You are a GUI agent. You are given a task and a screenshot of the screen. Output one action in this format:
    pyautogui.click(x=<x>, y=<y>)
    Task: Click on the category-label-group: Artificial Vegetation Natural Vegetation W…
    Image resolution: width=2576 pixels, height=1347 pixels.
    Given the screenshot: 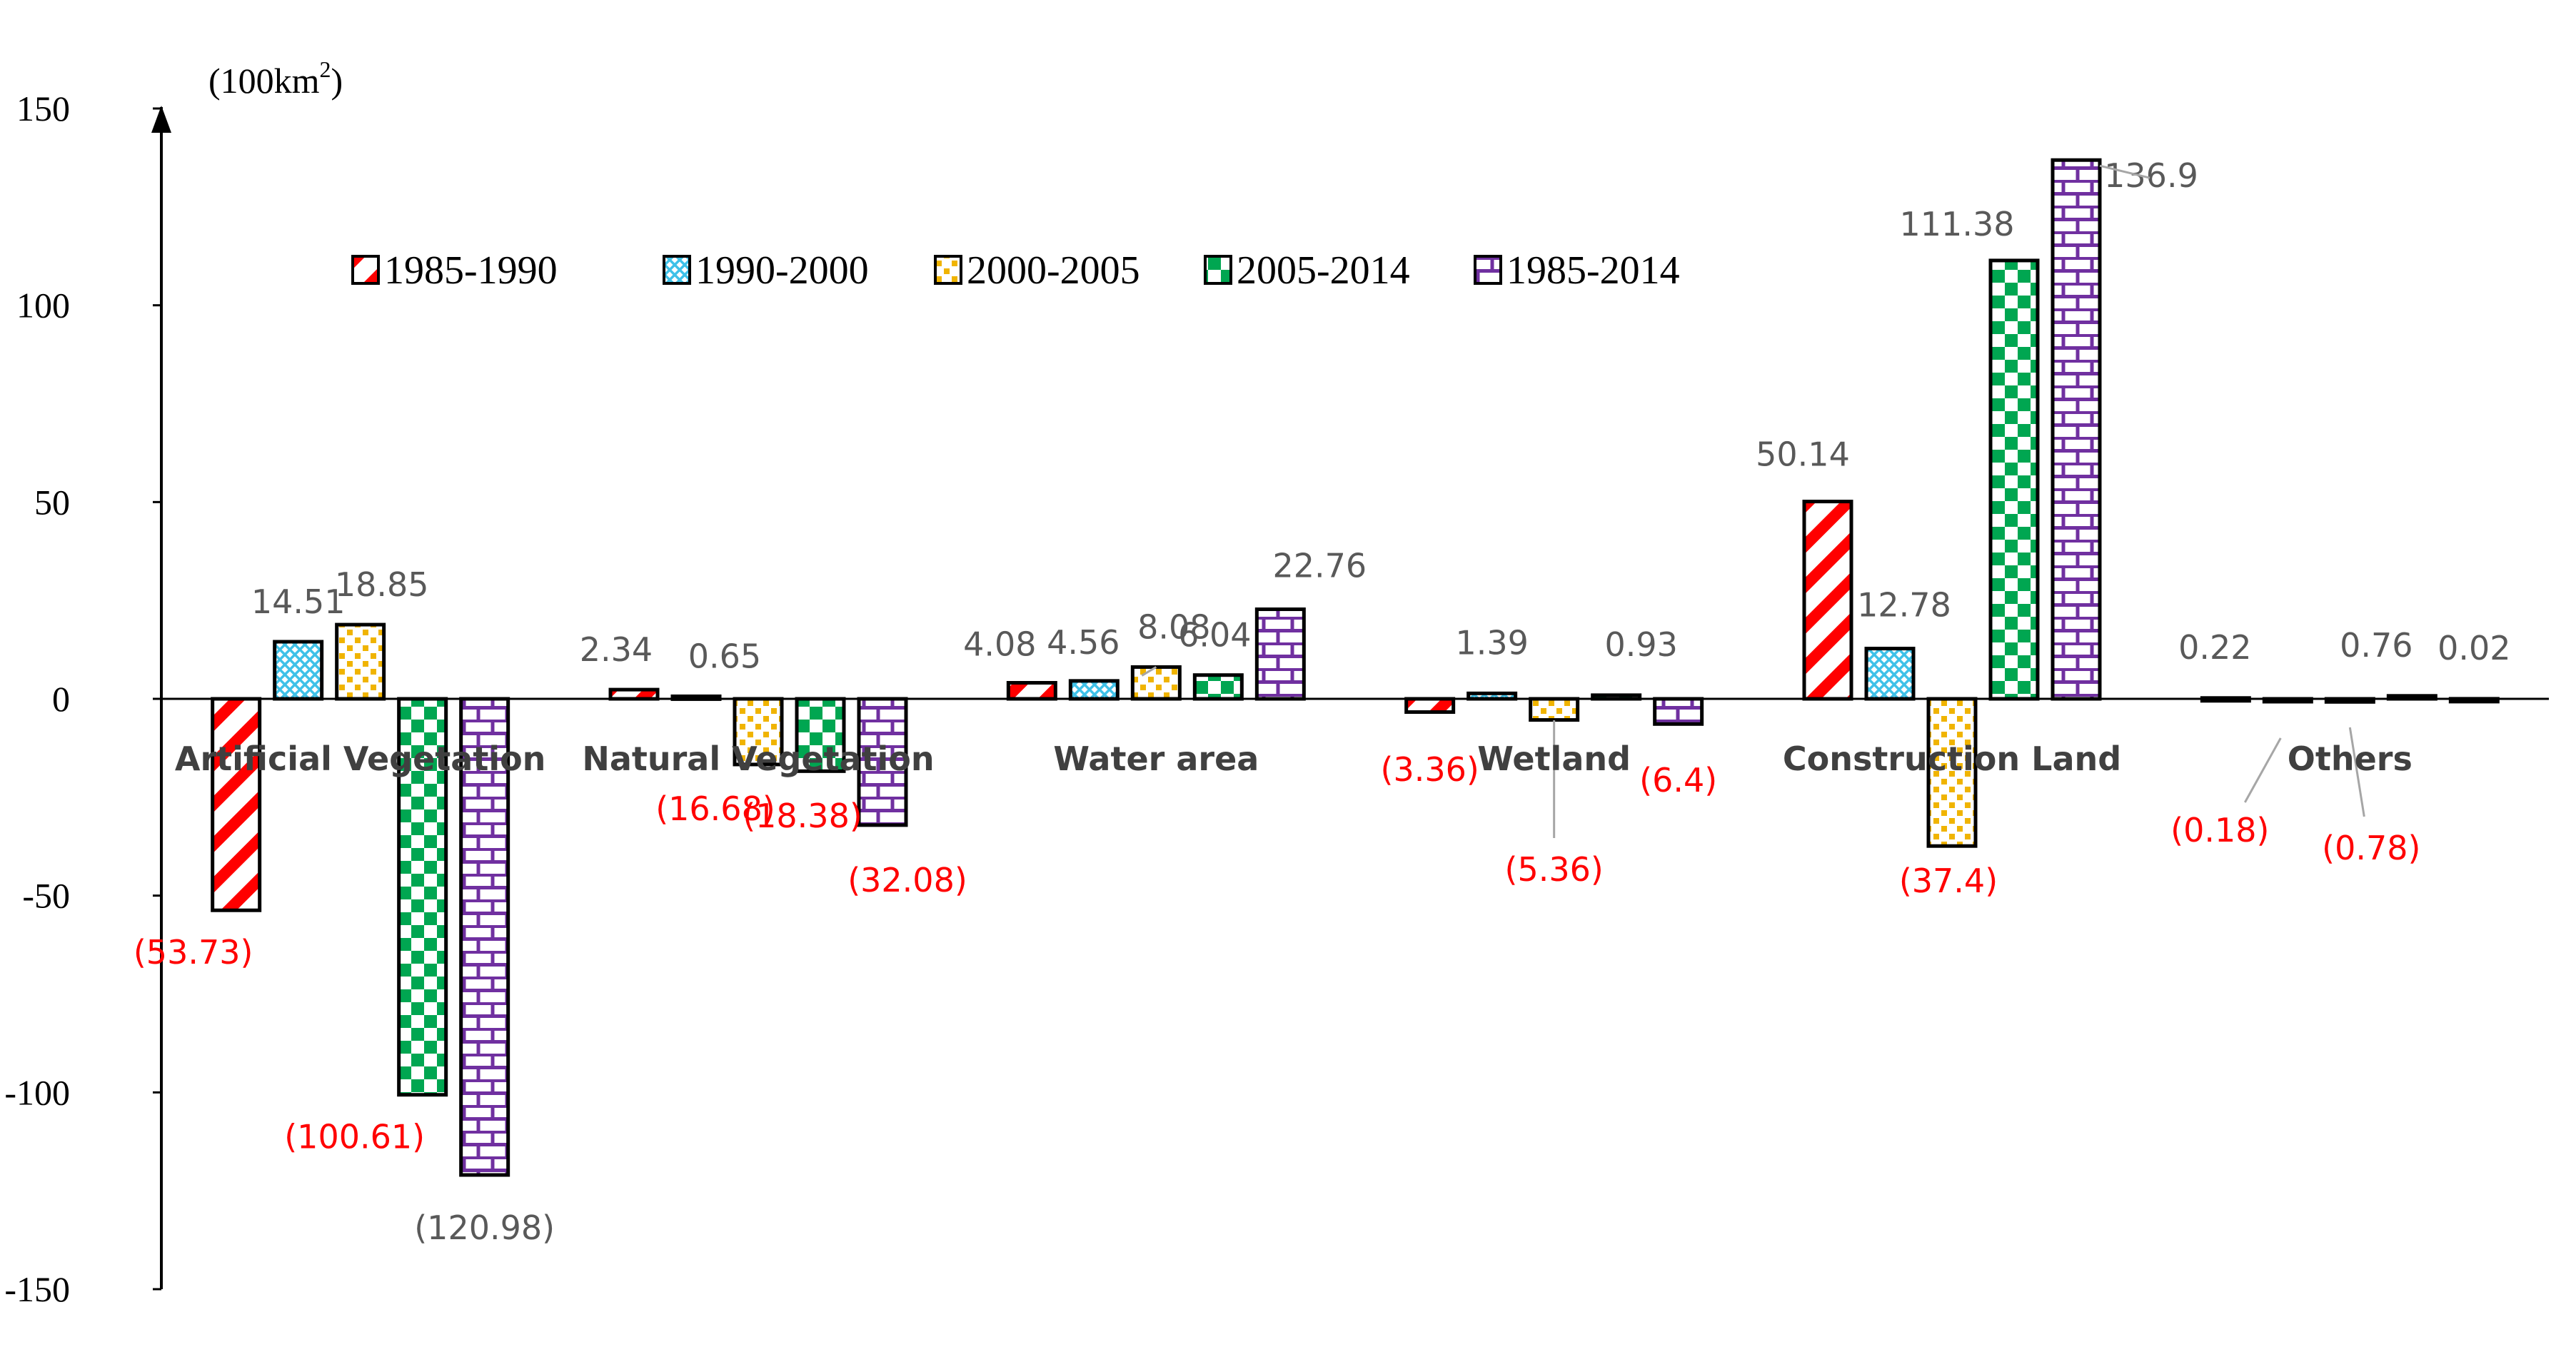 What is the action you would take?
    pyautogui.click(x=1294, y=759)
    